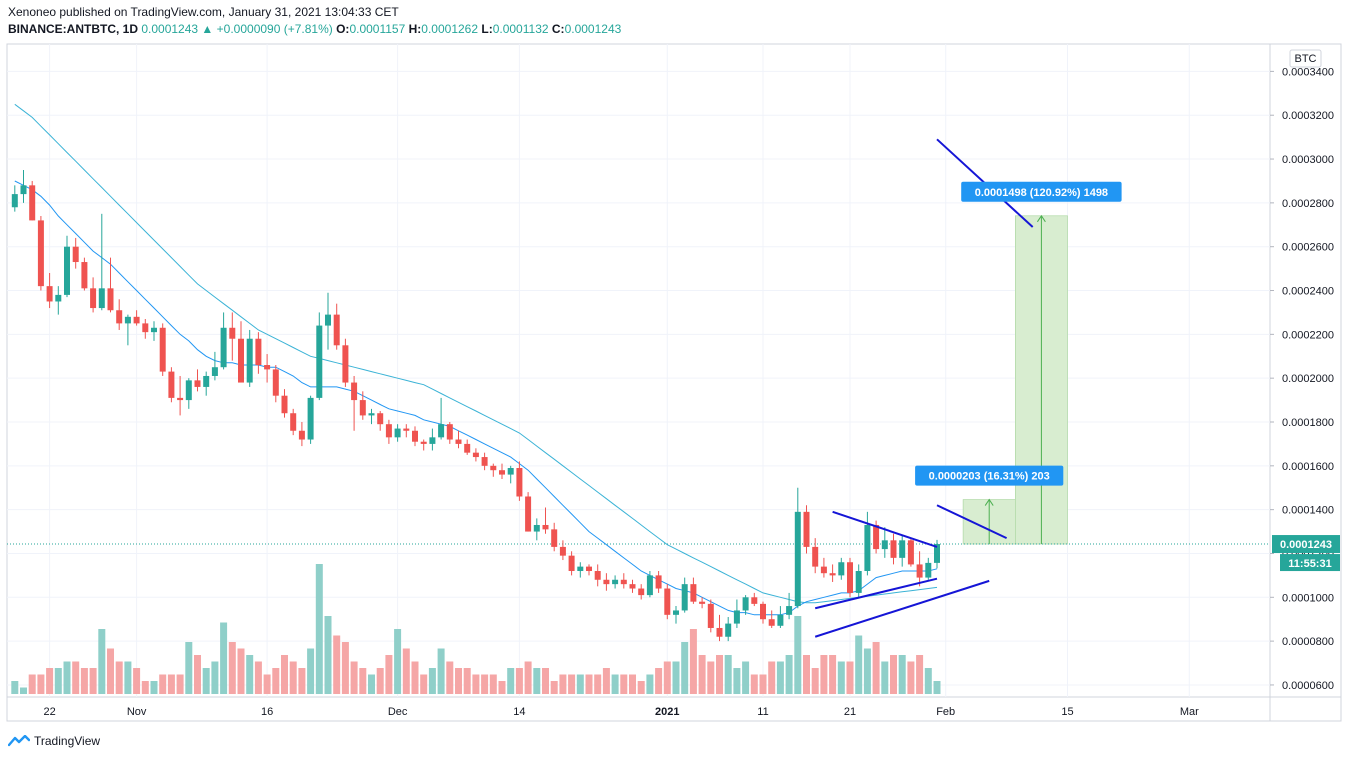 The width and height of the screenshot is (1348, 761). I want to click on footer-brand: TradingView, so click(54, 741).